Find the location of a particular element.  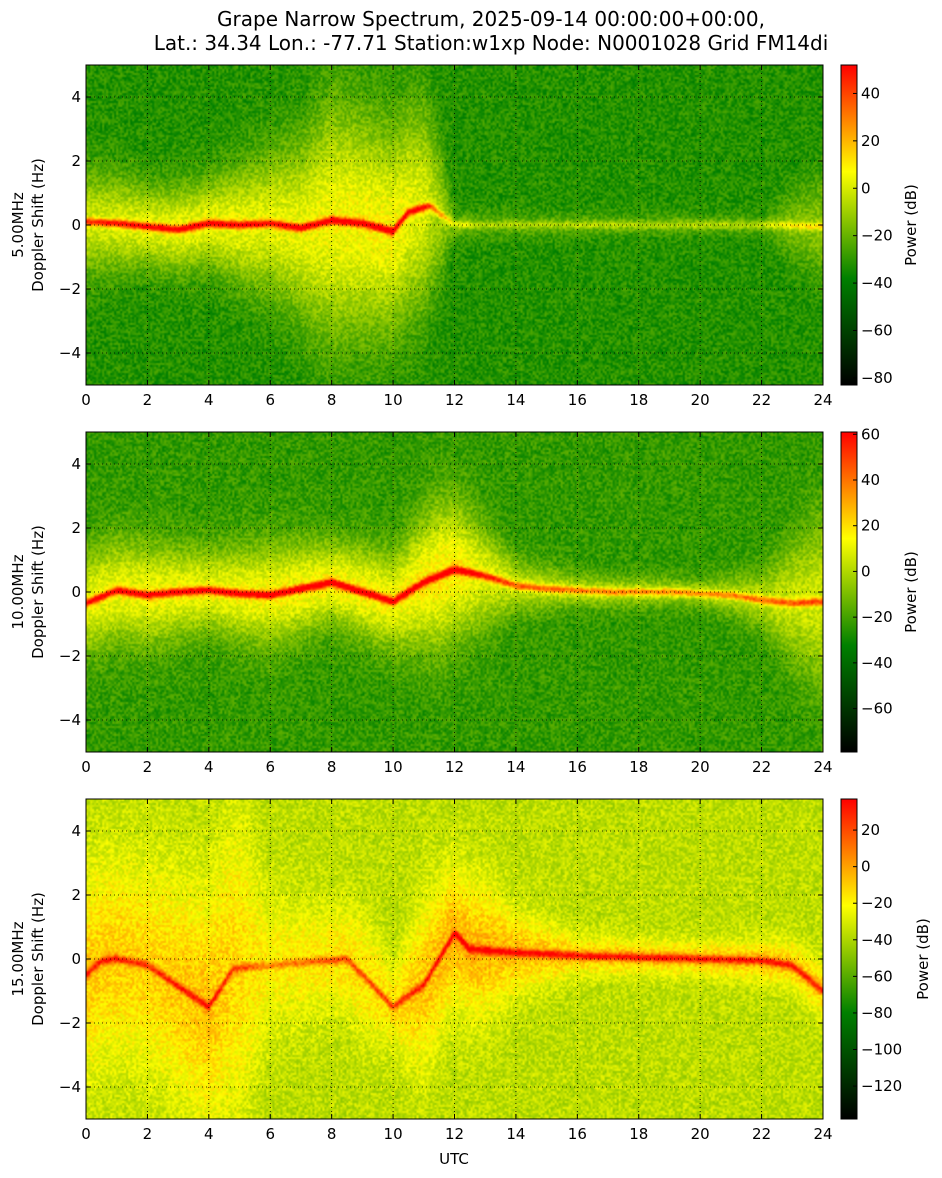

frequency-label: 15.00MHz is located at coordinates (18, 958).